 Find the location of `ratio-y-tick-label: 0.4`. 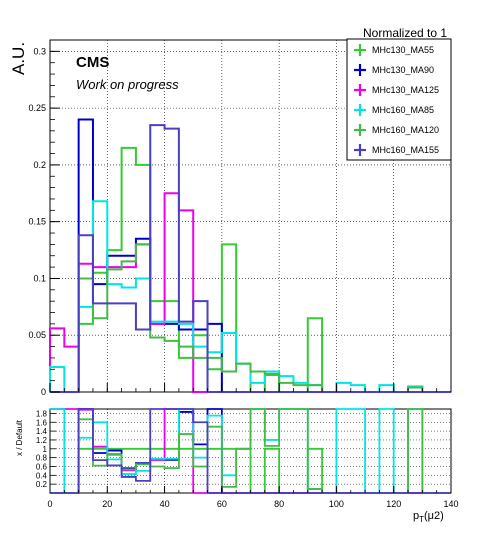

ratio-y-tick-label: 0.4 is located at coordinates (42, 475).